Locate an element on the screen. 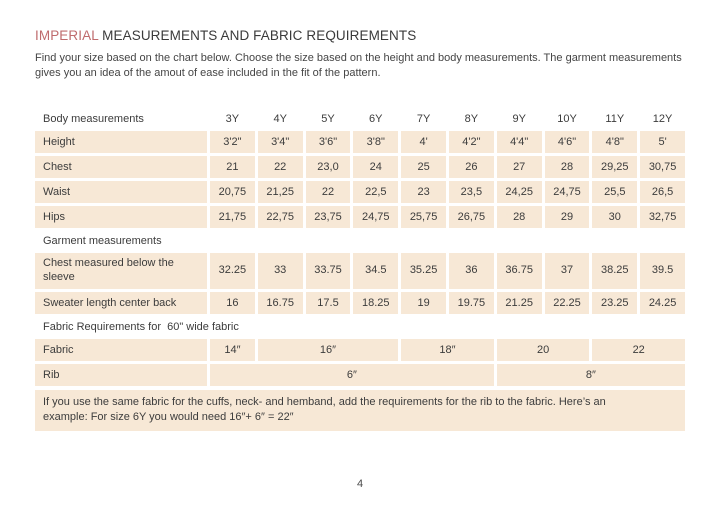  column-header-size: 7Y is located at coordinates (423, 119).